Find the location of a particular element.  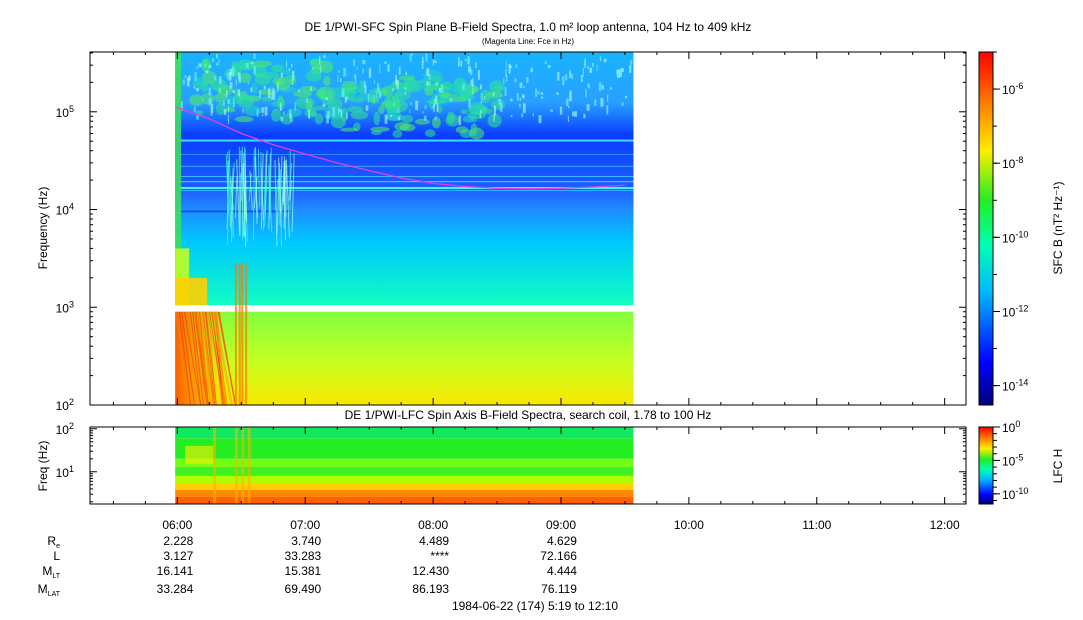

bottom-colorbar-ticks: 100 10-5 10-10 is located at coordinates (1010, 460).